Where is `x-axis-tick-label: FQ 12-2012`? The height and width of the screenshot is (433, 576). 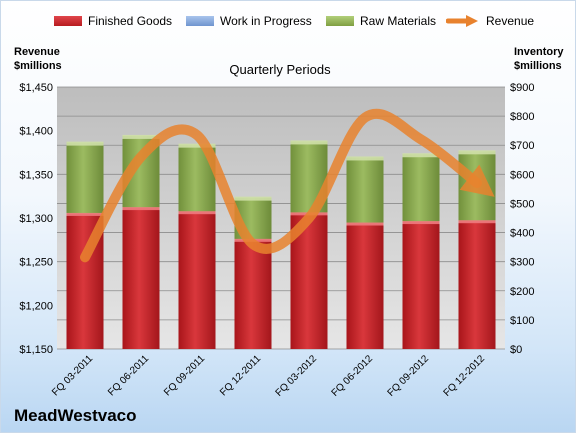
x-axis-tick-label: FQ 12-2012 is located at coordinates (465, 376).